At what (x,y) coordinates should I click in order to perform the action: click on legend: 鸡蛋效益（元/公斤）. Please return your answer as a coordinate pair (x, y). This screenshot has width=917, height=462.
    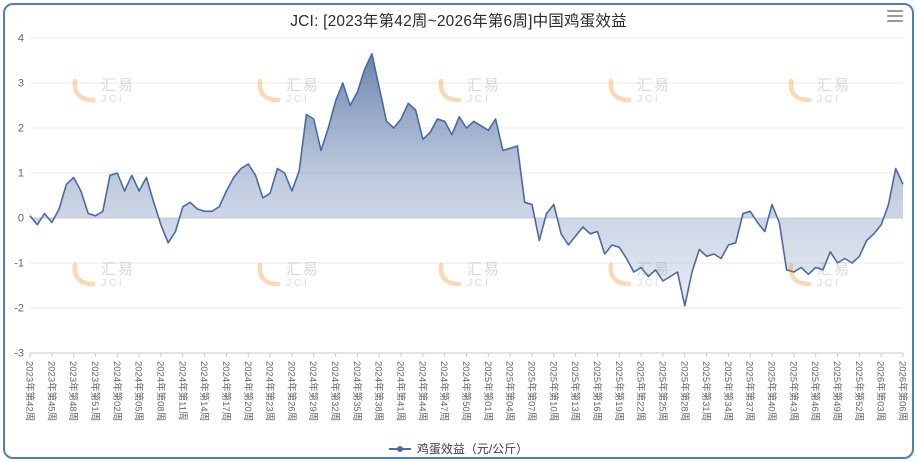
    Looking at the image, I should click on (458, 448).